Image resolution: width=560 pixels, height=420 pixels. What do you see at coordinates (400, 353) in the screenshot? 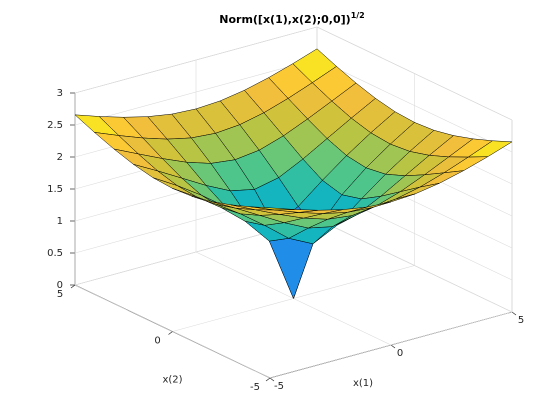
I see `x-tick-label: 0` at bounding box center [400, 353].